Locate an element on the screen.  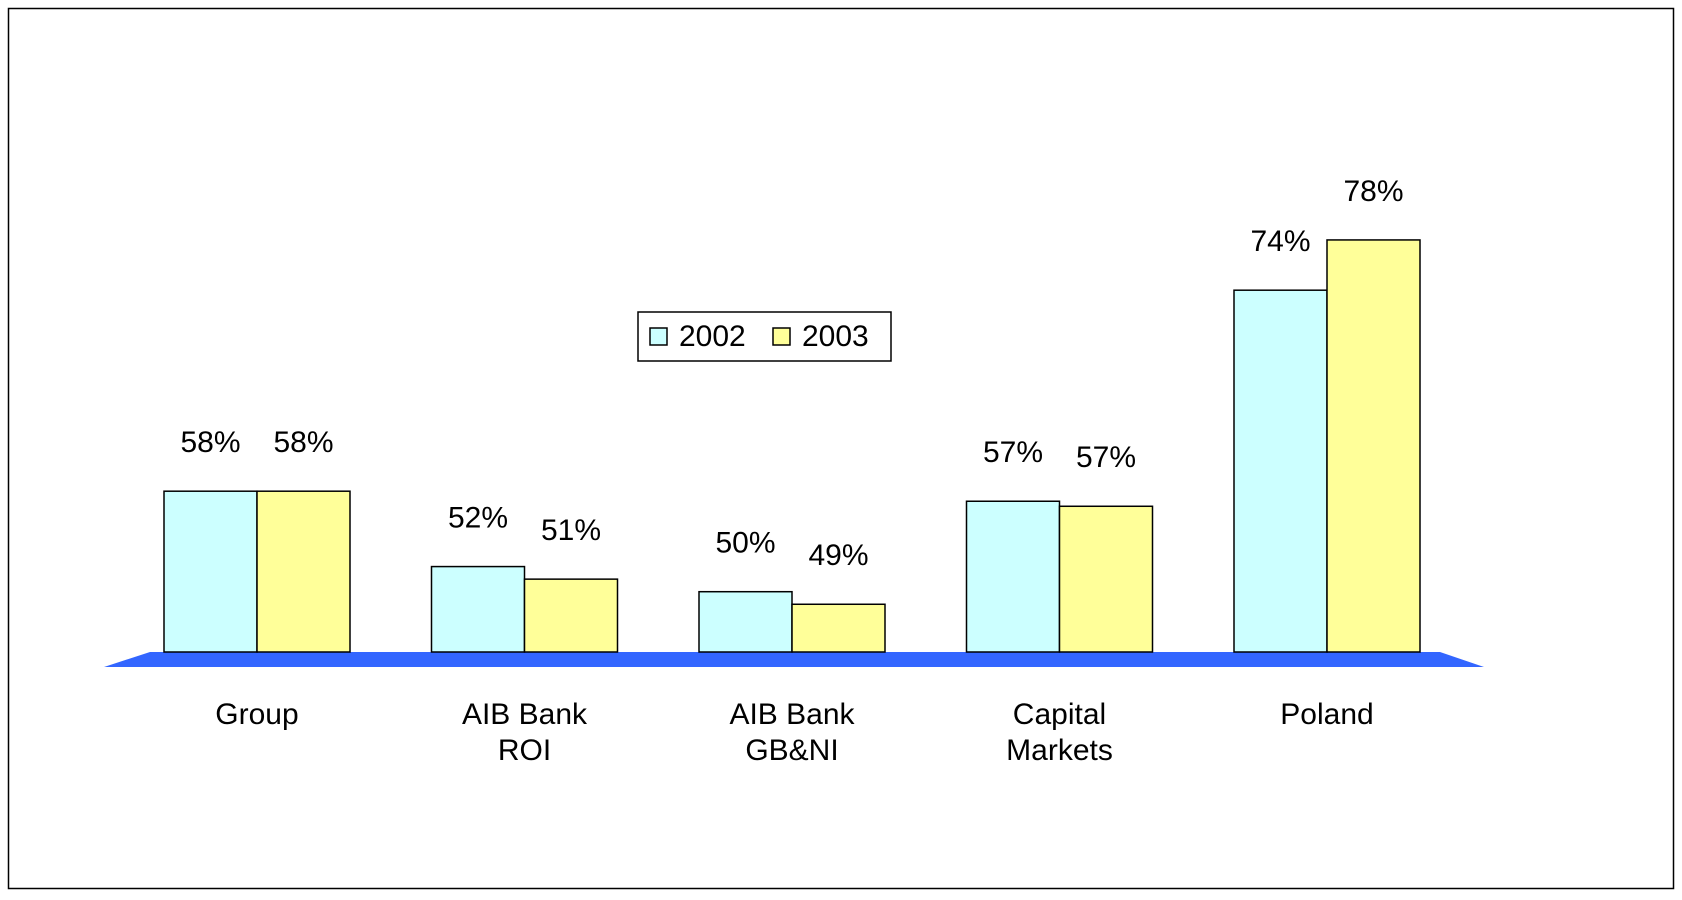
legend-box is located at coordinates (764, 336).